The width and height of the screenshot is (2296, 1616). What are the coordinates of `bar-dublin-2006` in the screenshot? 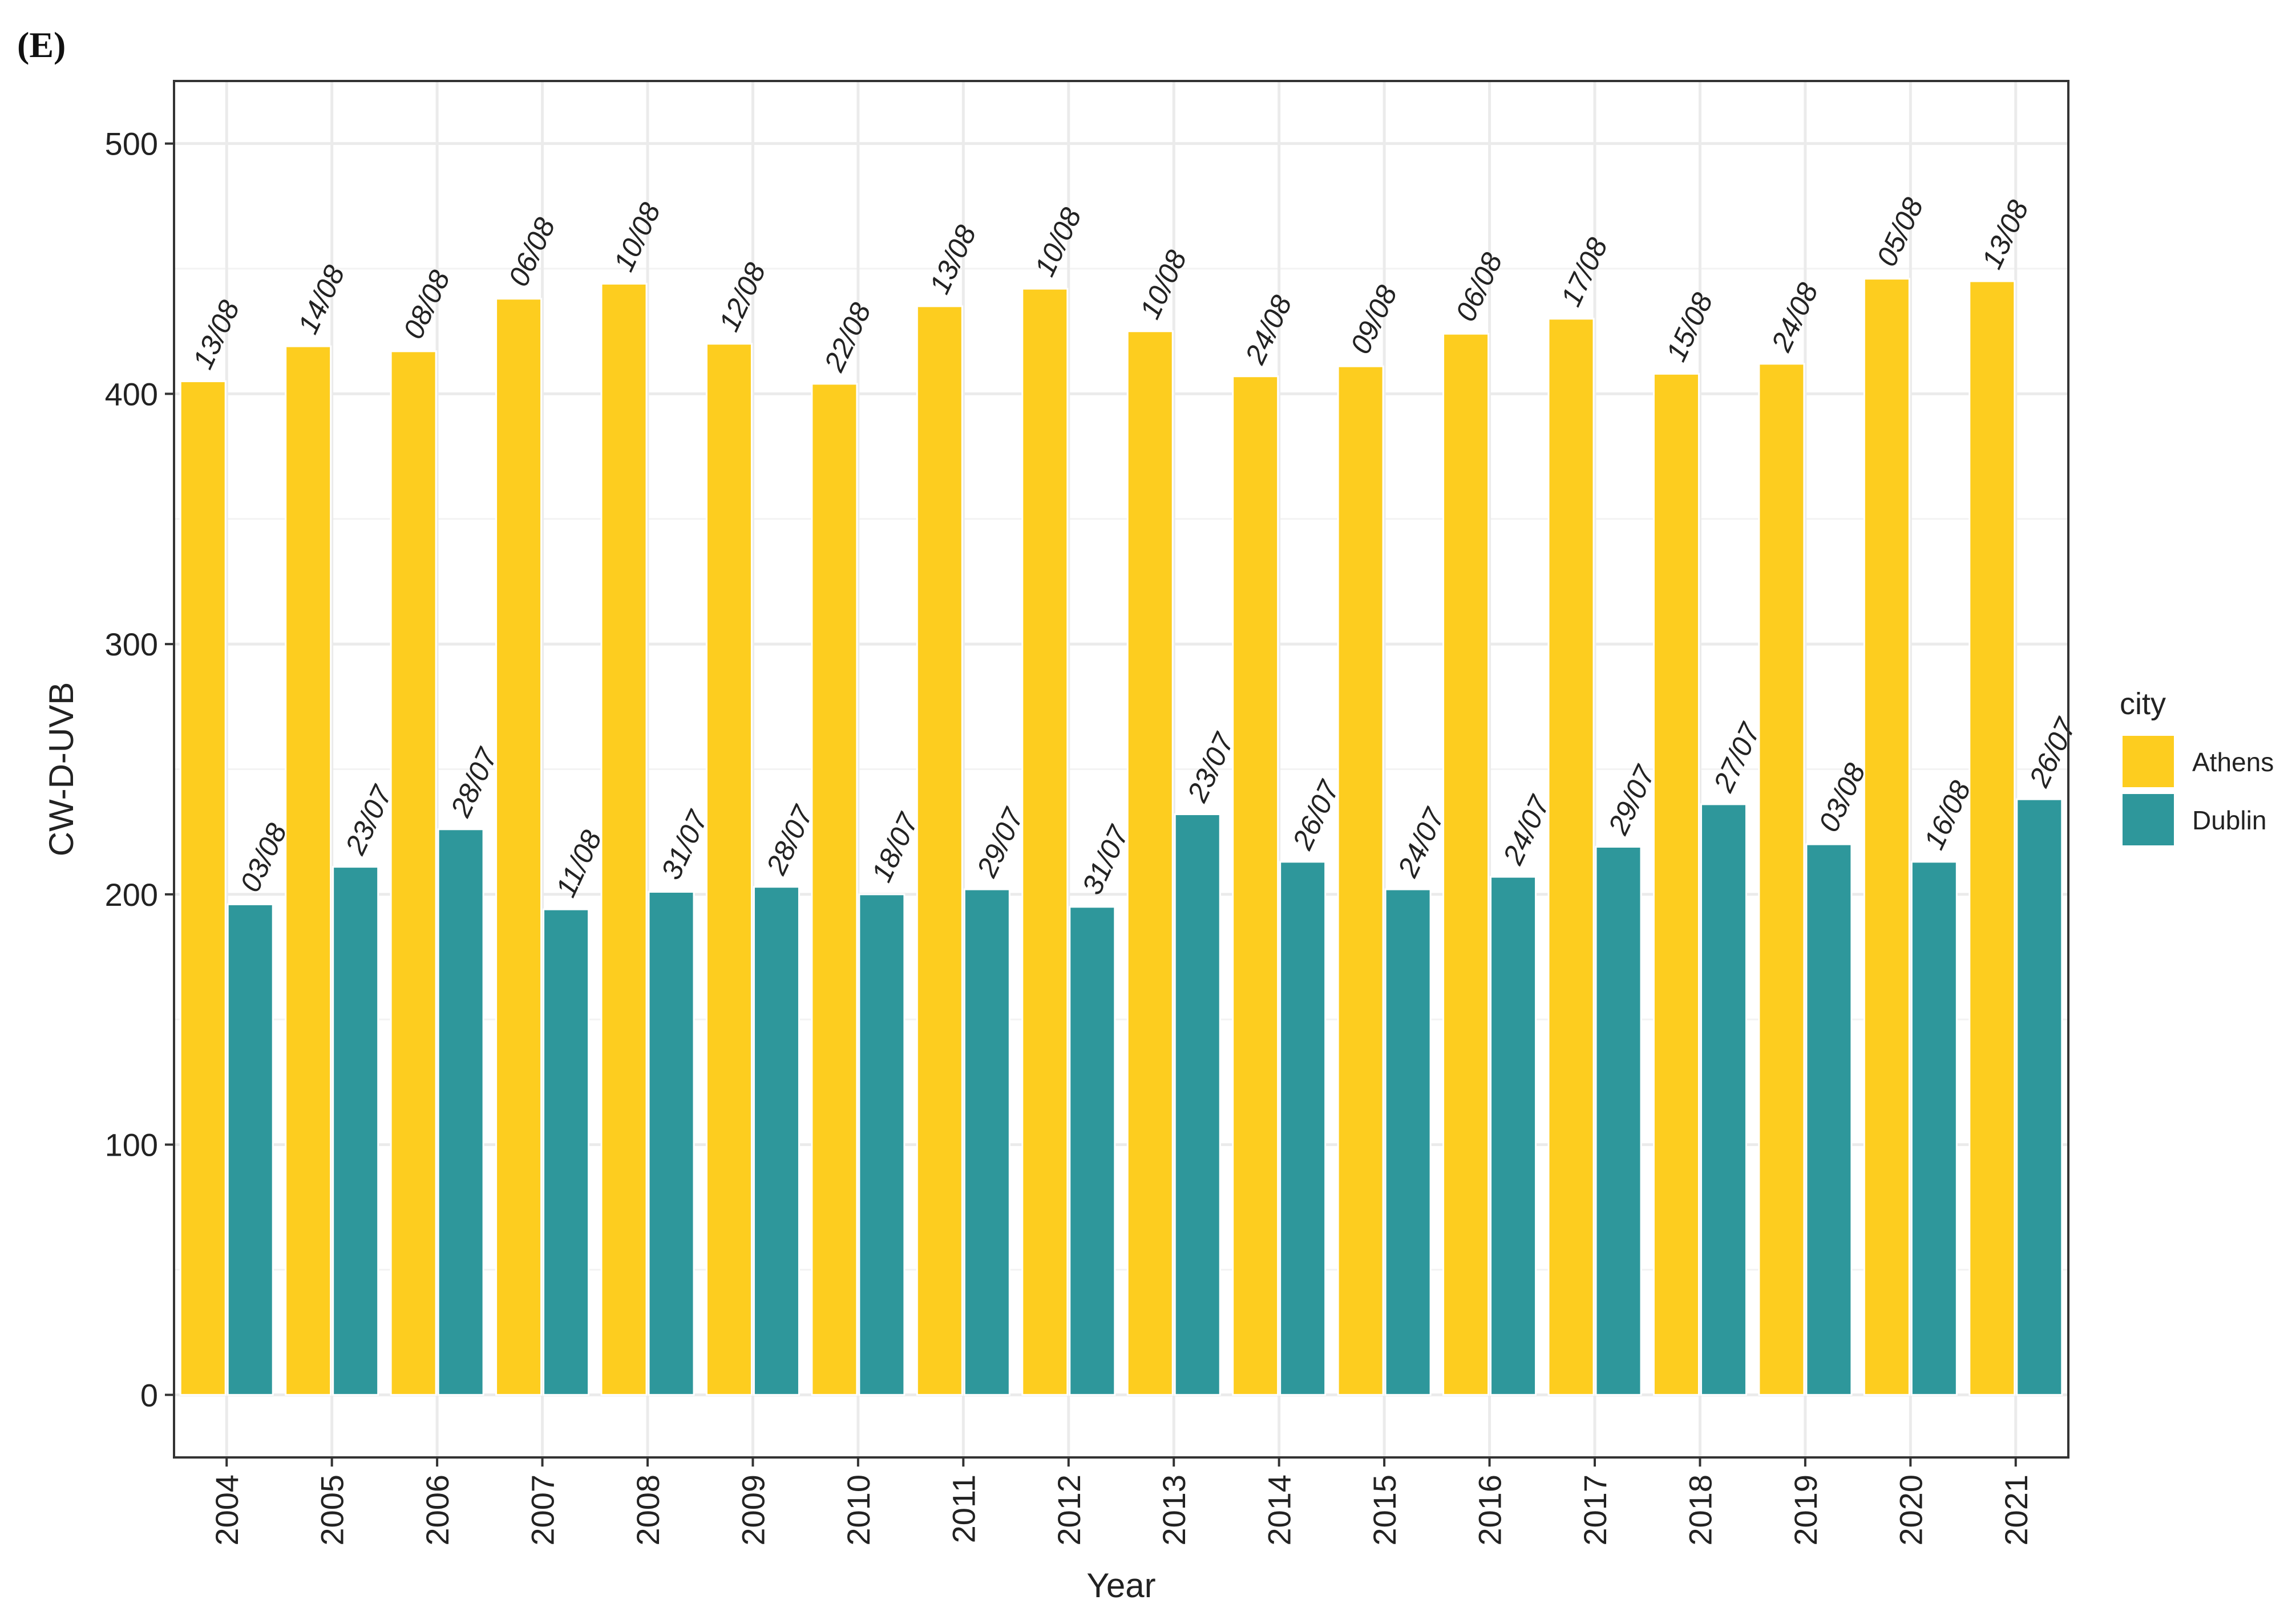 It's located at (460, 1112).